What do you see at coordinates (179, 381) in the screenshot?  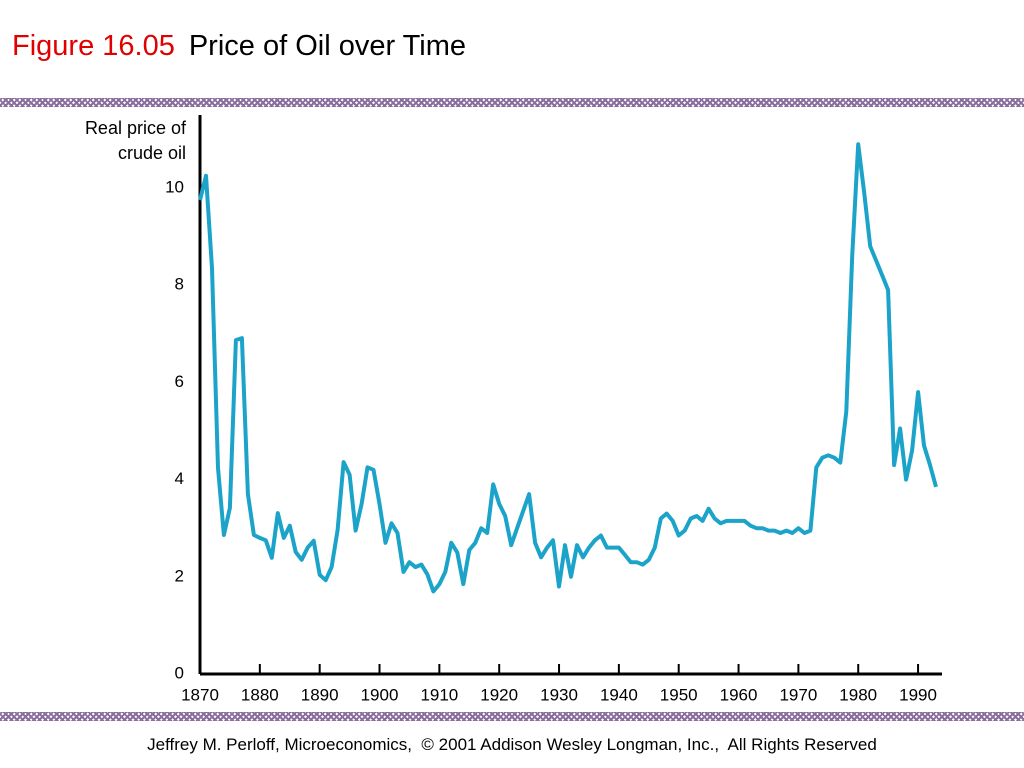 I see `y-tick-label: 6` at bounding box center [179, 381].